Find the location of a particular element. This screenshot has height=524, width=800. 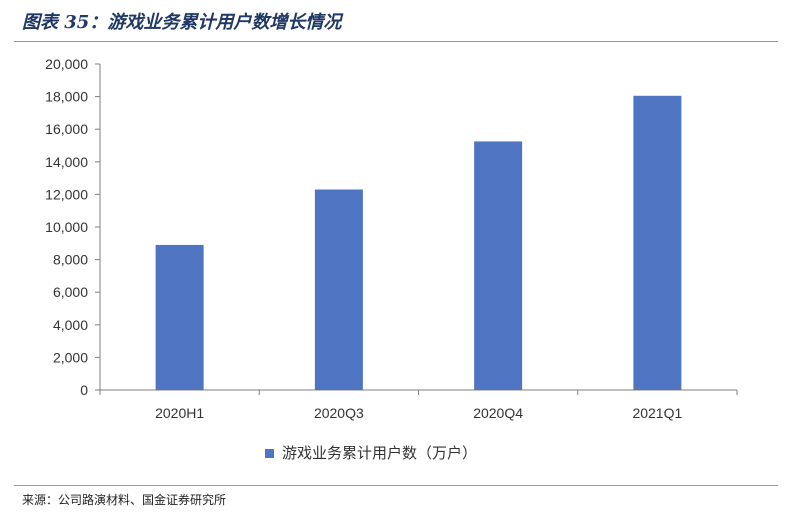

legend: 游戏业务累计用户数（万户） is located at coordinates (371, 453).